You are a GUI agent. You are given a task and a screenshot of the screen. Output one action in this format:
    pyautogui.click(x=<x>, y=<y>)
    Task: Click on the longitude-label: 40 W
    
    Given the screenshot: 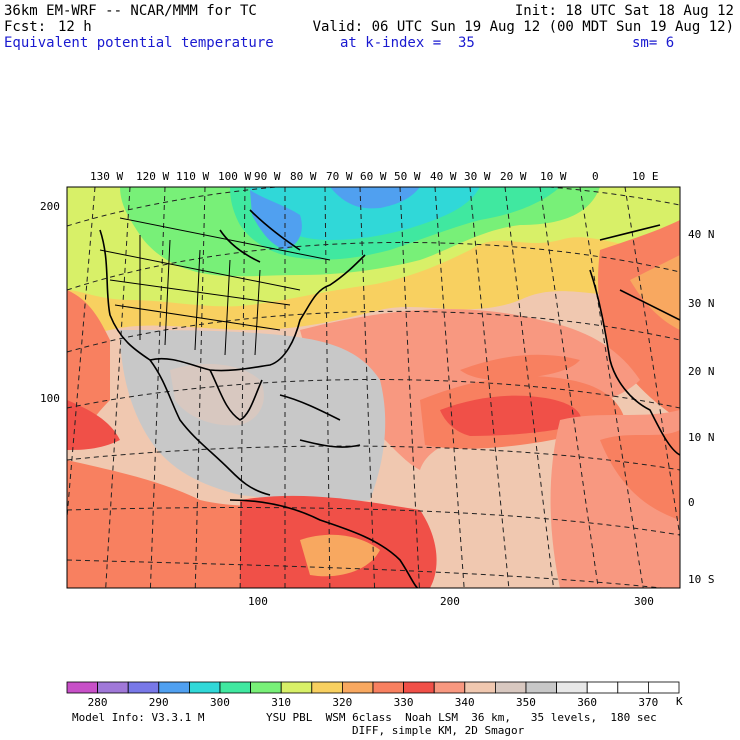 What is the action you would take?
    pyautogui.click(x=443, y=176)
    